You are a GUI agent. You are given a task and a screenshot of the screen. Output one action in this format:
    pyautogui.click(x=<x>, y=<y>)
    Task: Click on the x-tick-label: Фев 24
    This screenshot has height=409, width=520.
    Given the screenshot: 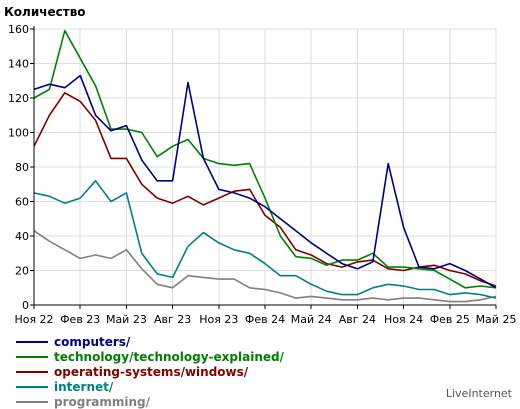 What is the action you would take?
    pyautogui.click(x=265, y=319)
    